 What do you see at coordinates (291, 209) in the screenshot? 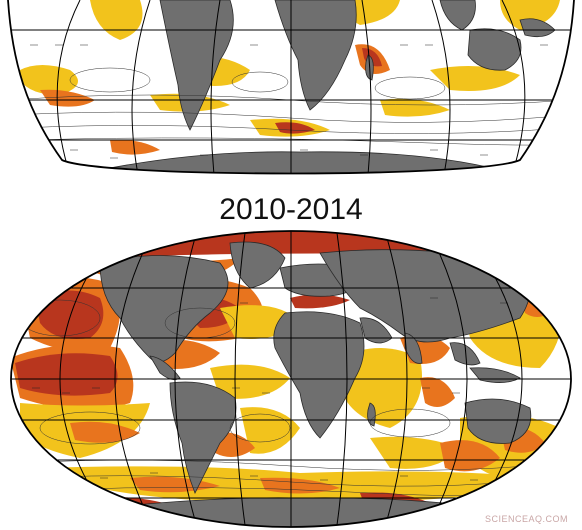
I see `panel-title-bottom: 2010-2014` at bounding box center [291, 209].